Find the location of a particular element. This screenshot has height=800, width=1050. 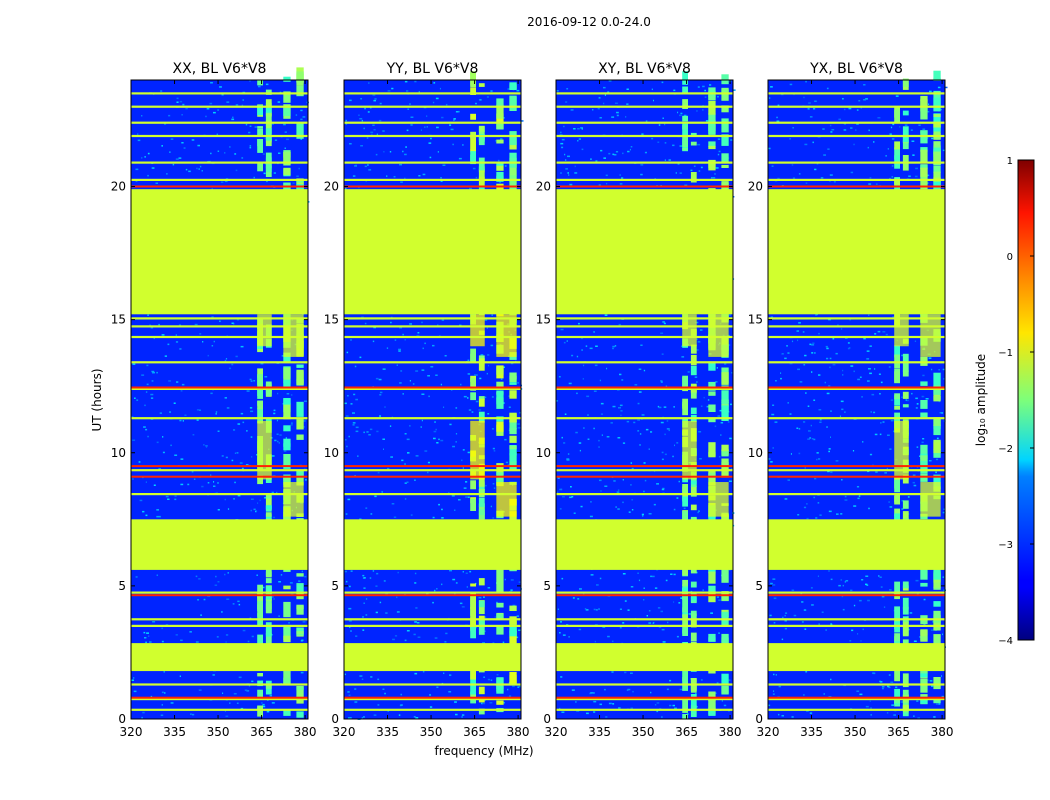

x-tick-label: 320 is located at coordinates (344, 732).